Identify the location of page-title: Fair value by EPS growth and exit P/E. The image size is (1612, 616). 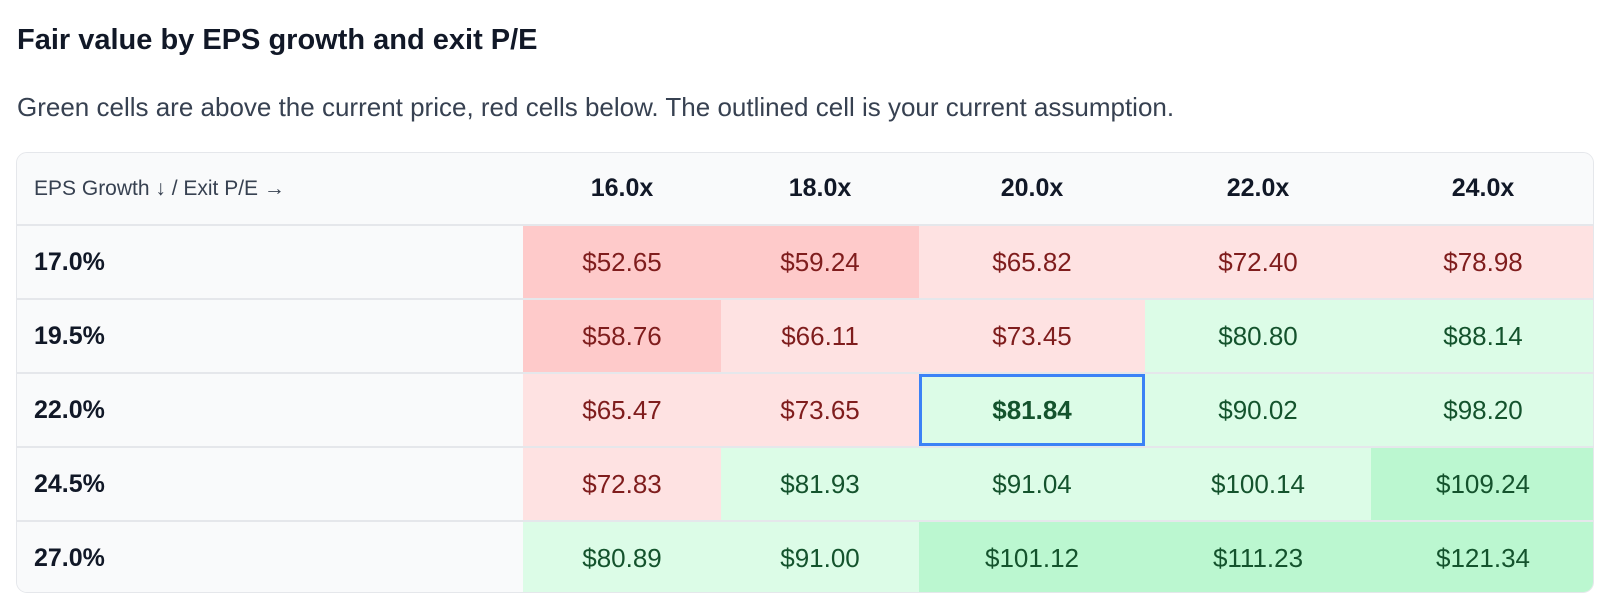
(277, 40).